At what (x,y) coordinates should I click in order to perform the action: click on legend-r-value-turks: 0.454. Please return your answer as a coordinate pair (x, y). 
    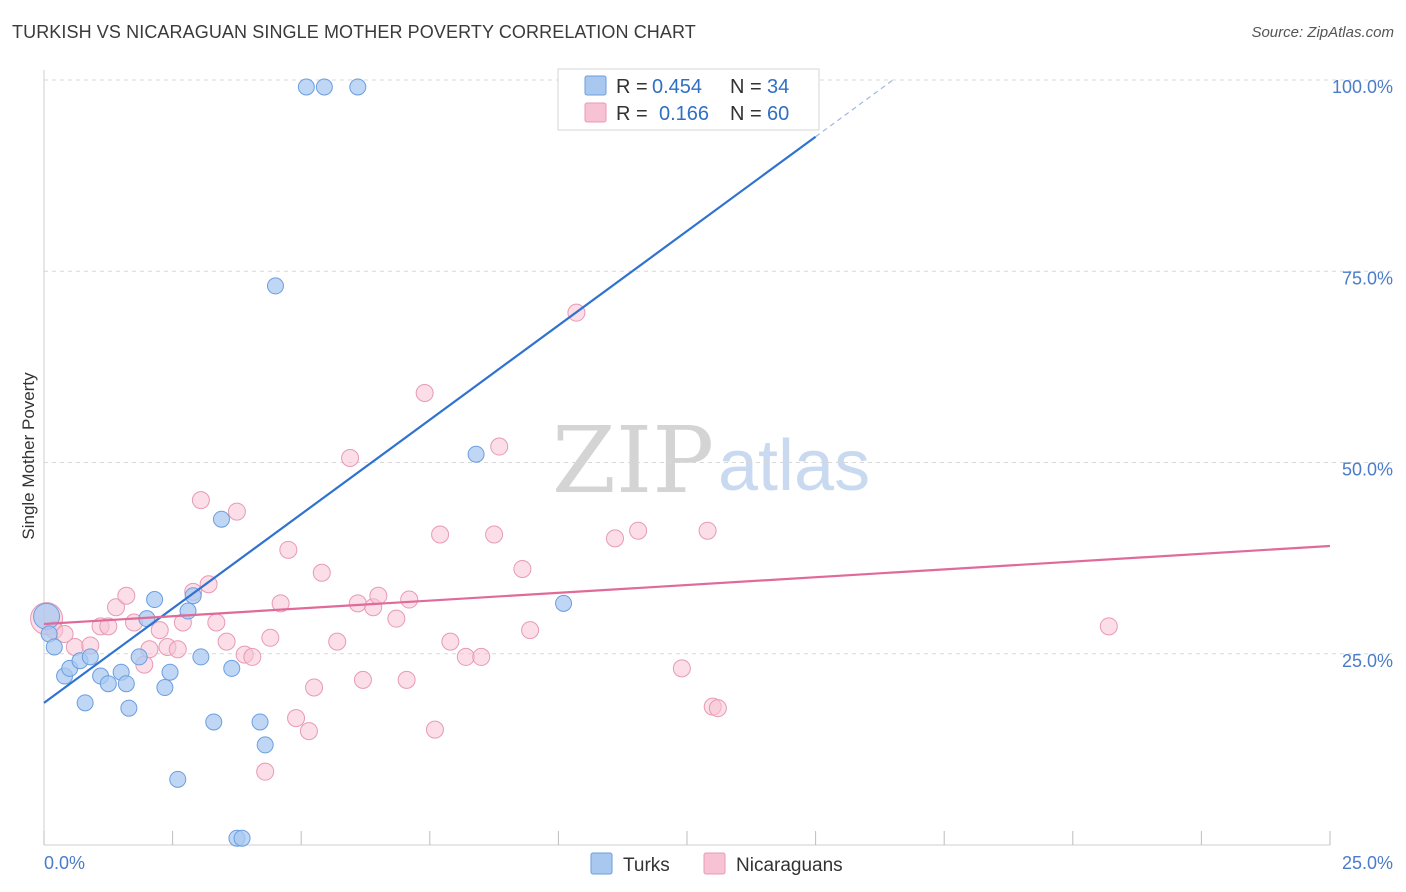
    Looking at the image, I should click on (677, 87).